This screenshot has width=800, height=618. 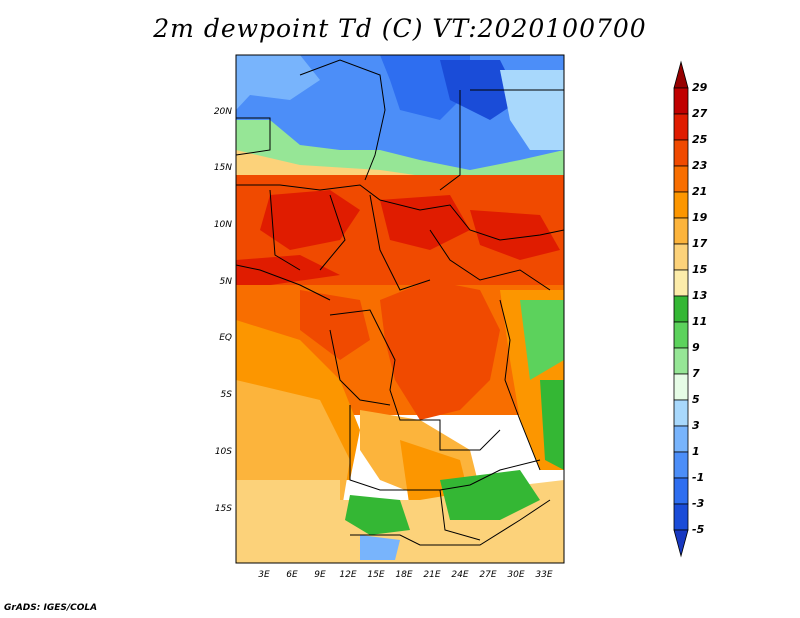 What do you see at coordinates (320, 575) in the screenshot?
I see `lon-label: 9E` at bounding box center [320, 575].